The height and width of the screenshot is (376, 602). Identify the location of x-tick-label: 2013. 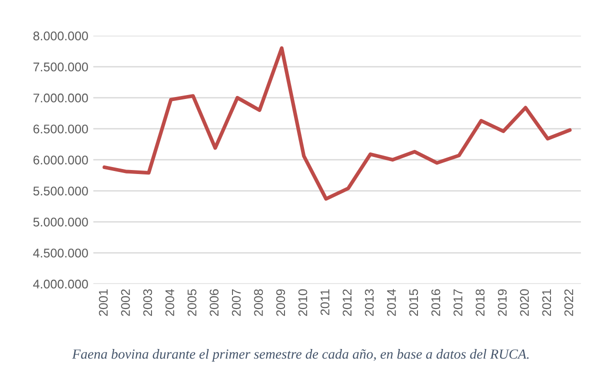
(369, 302).